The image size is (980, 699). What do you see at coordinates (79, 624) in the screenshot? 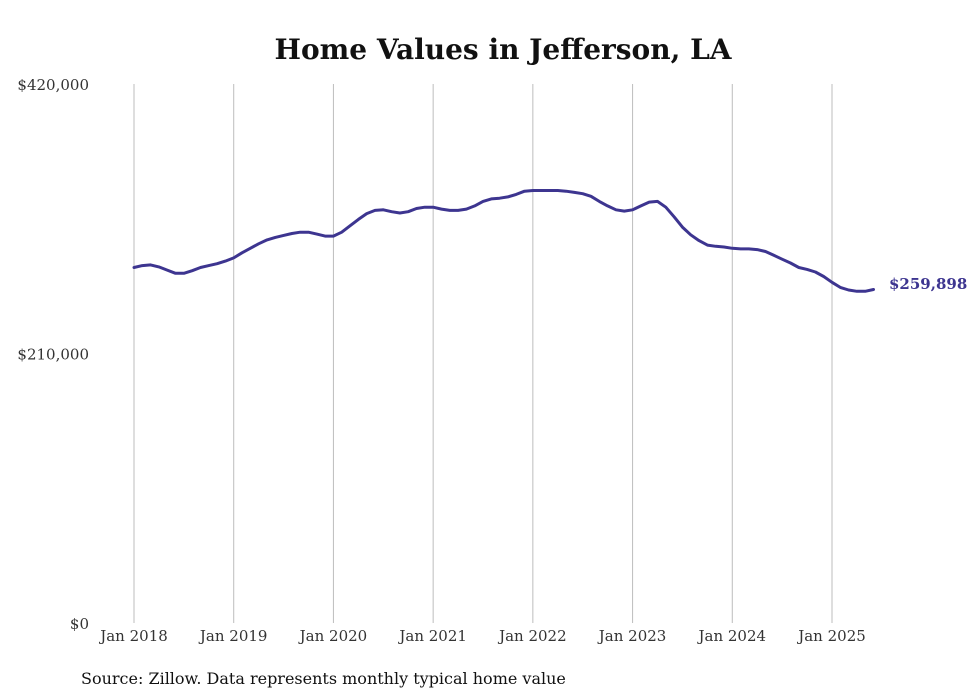
I see `y-tick-label: $0` at bounding box center [79, 624].